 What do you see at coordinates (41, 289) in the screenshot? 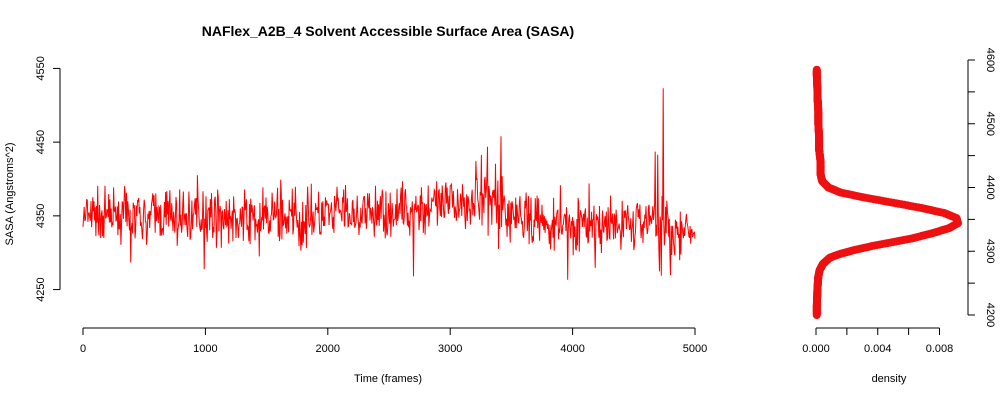
I see `sasa-axis-tick-label: 4250` at bounding box center [41, 289].